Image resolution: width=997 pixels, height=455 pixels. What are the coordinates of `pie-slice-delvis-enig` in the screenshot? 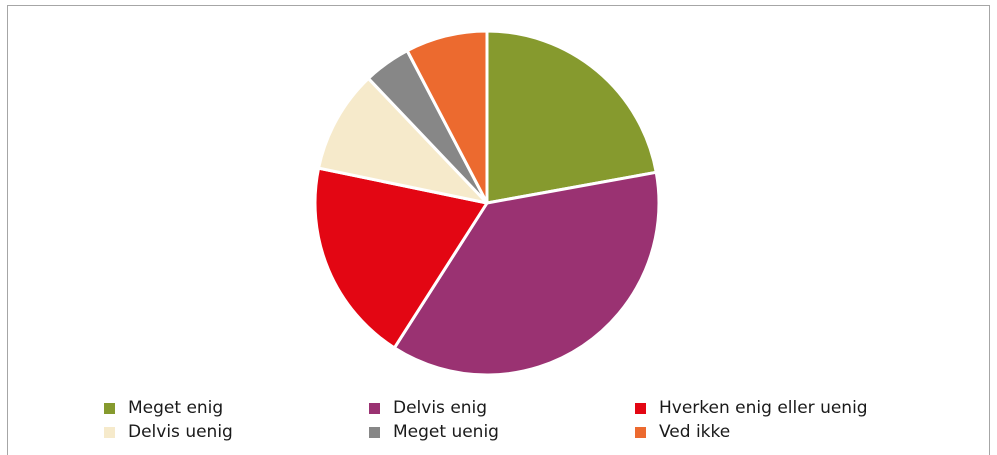 It's located at (526, 273).